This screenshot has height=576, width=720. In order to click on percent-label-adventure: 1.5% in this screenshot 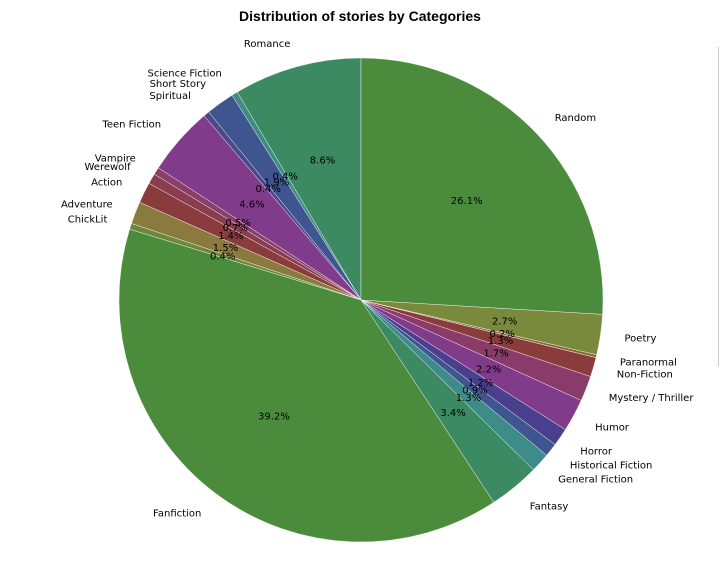, I will do `click(225, 248)`.